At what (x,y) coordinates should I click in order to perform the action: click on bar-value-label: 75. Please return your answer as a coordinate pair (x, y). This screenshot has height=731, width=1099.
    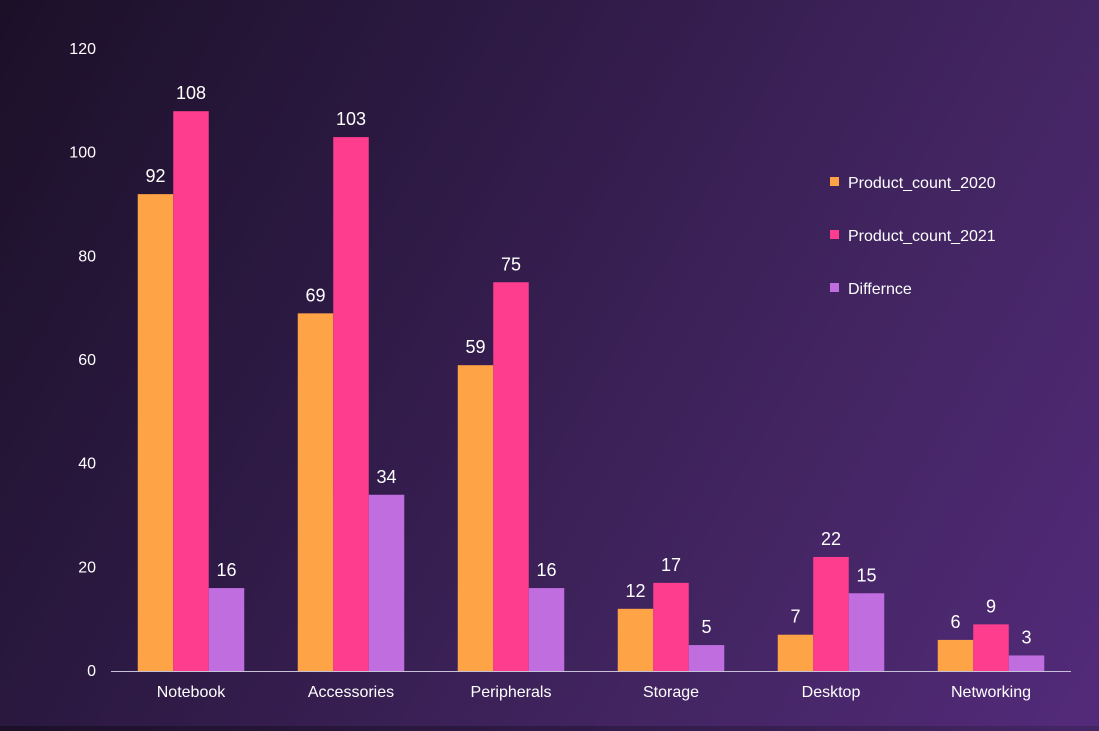
    Looking at the image, I should click on (511, 264).